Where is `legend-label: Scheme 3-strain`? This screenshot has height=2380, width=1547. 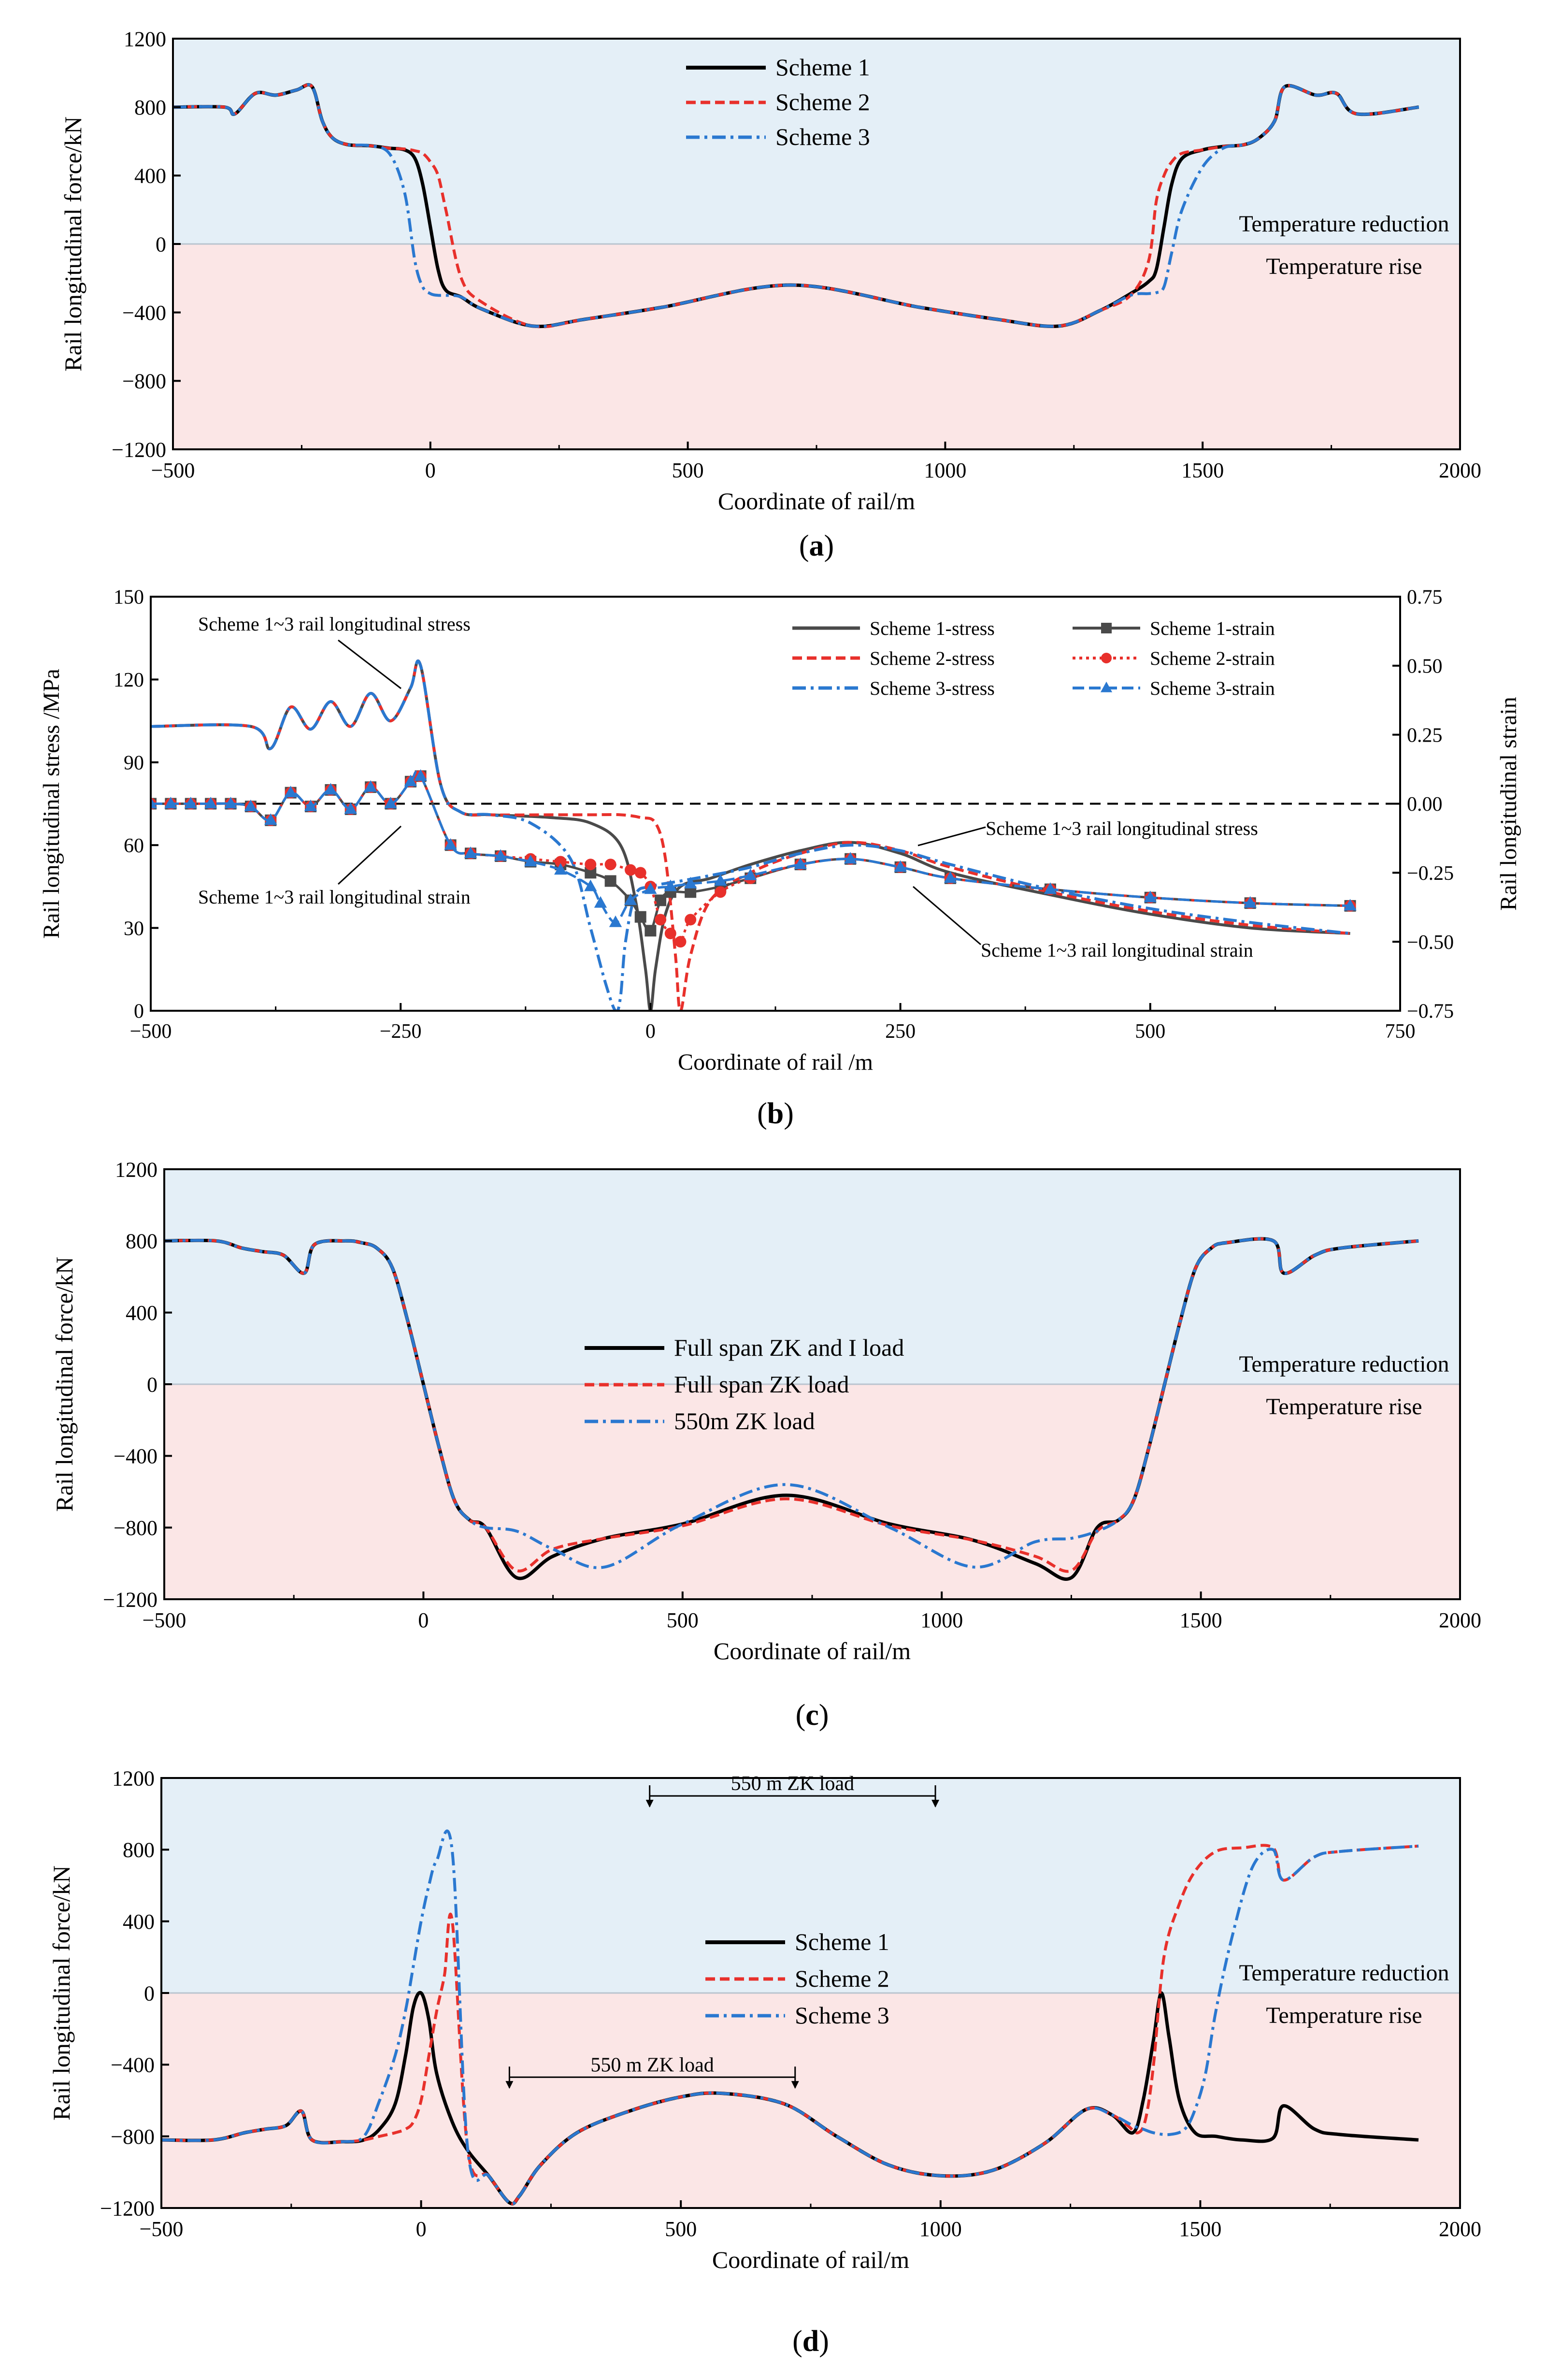
legend-label: Scheme 3-strain is located at coordinates (1213, 688).